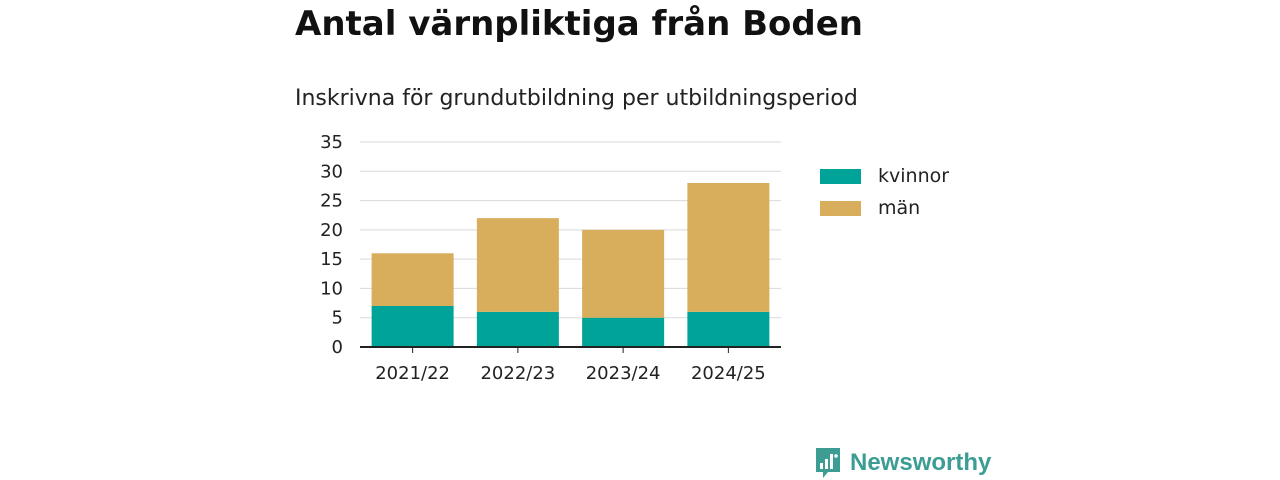 The image size is (1280, 480). Describe the element at coordinates (579, 24) in the screenshot. I see `chart-title: Antal värnpliktiga från Boden` at that location.